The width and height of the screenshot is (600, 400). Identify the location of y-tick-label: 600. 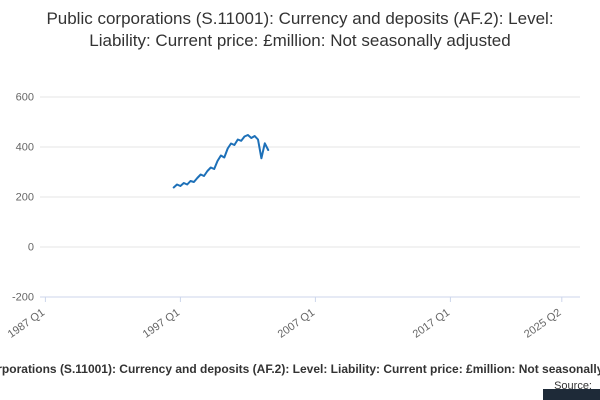
(25, 98).